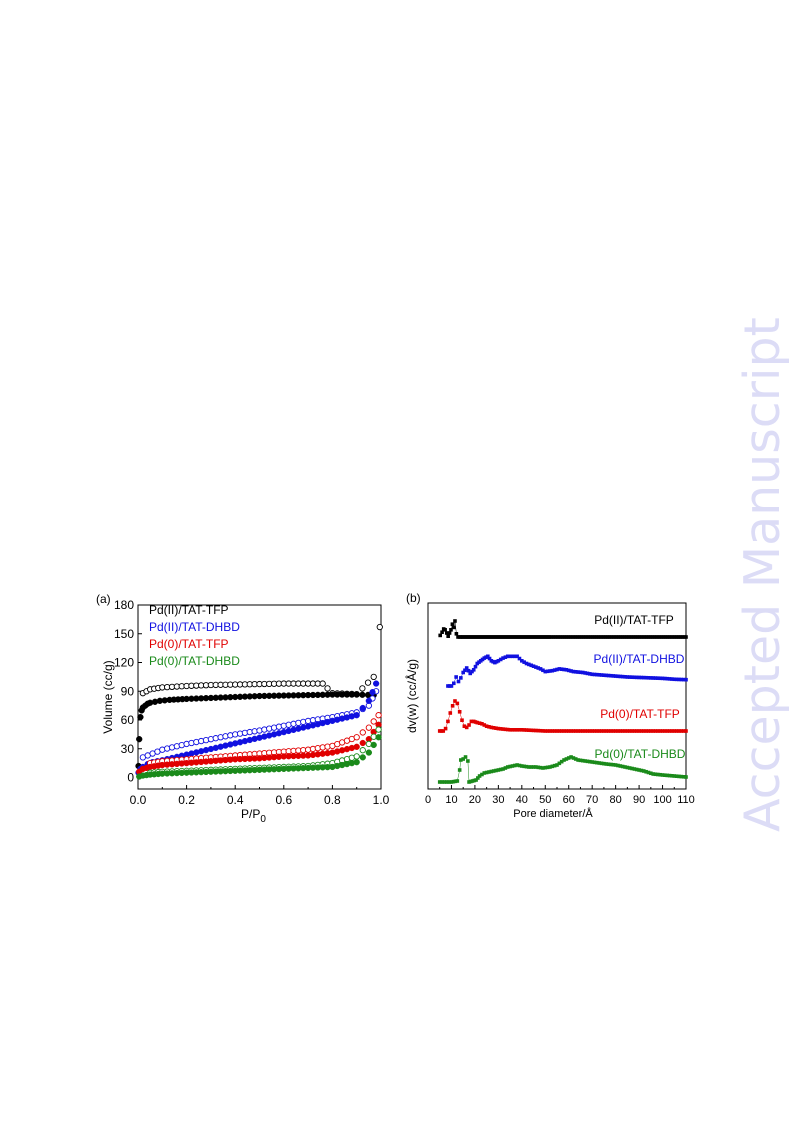 This screenshot has height=1121, width=793. I want to click on y-tick-label: 180, so click(124, 605).